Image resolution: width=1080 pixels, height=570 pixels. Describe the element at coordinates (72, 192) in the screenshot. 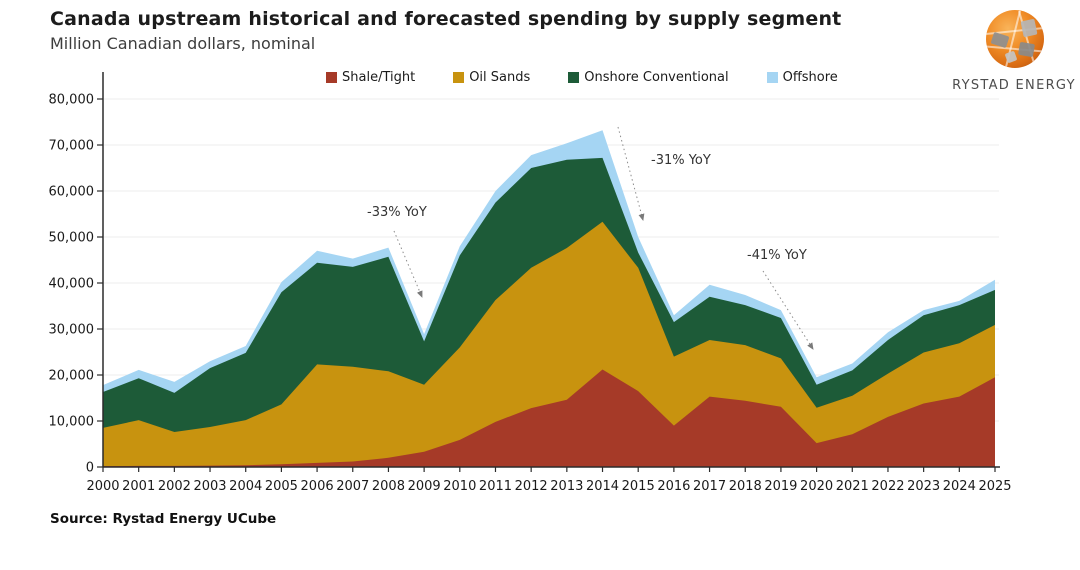

I see `y-tick-label: 60,000` at that location.